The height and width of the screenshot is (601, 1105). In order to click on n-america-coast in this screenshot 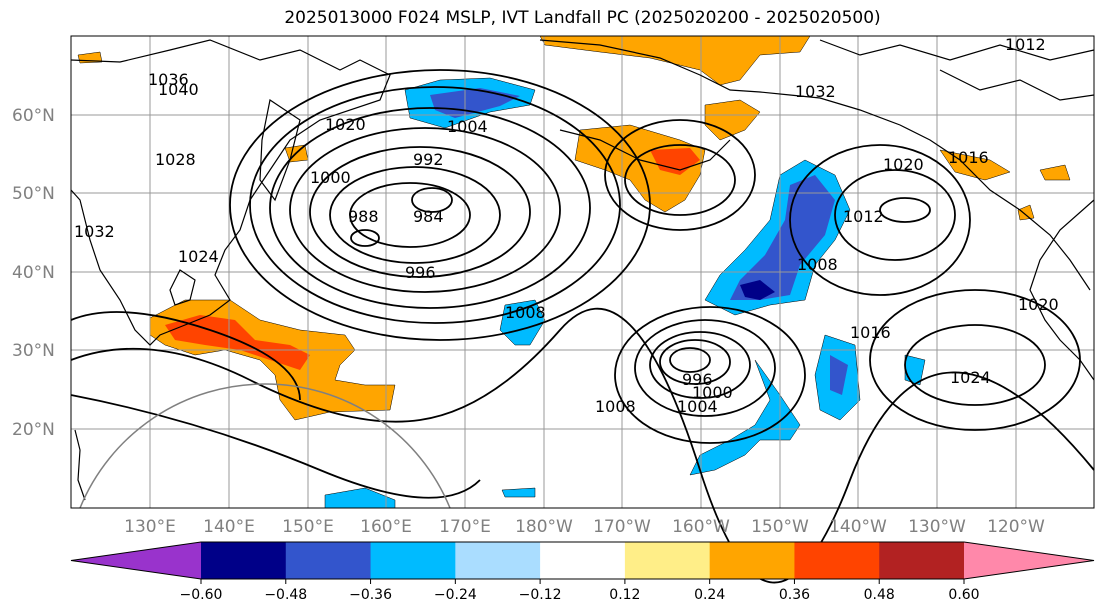, I will do `click(1062, 290)`.